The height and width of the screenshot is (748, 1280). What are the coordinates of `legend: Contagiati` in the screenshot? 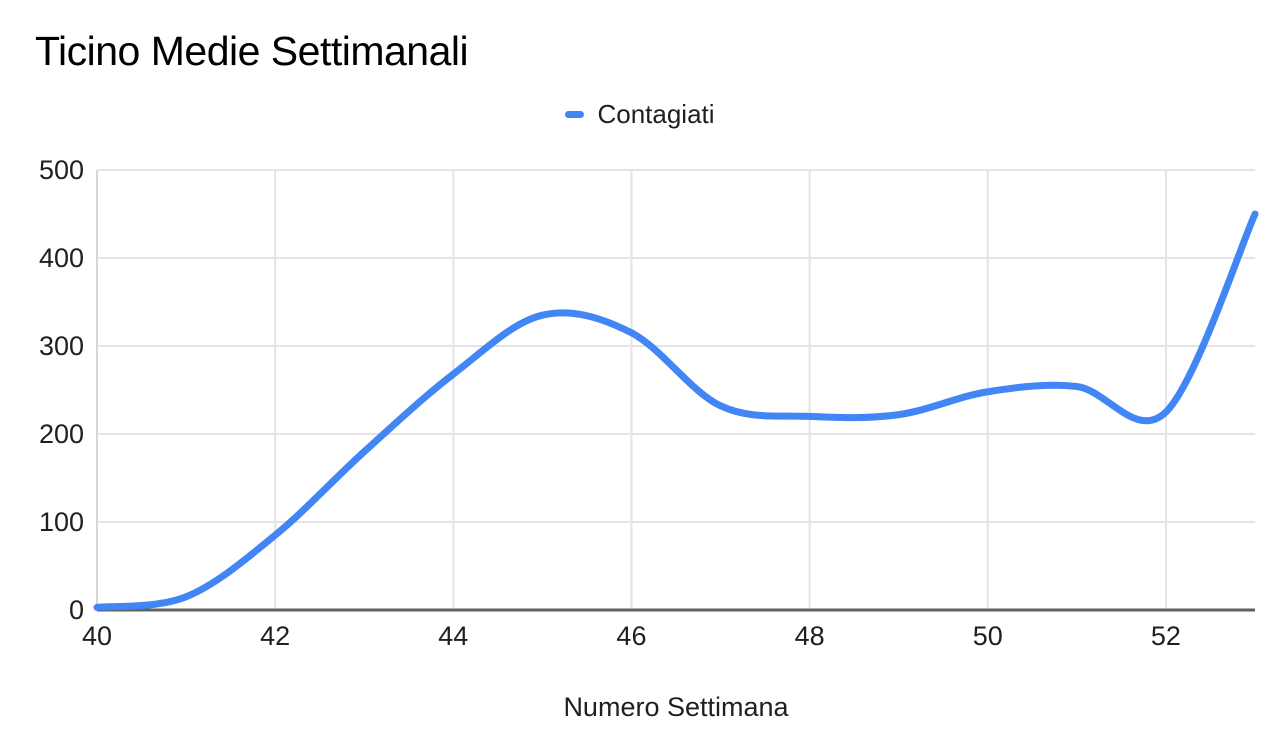 It's located at (640, 114).